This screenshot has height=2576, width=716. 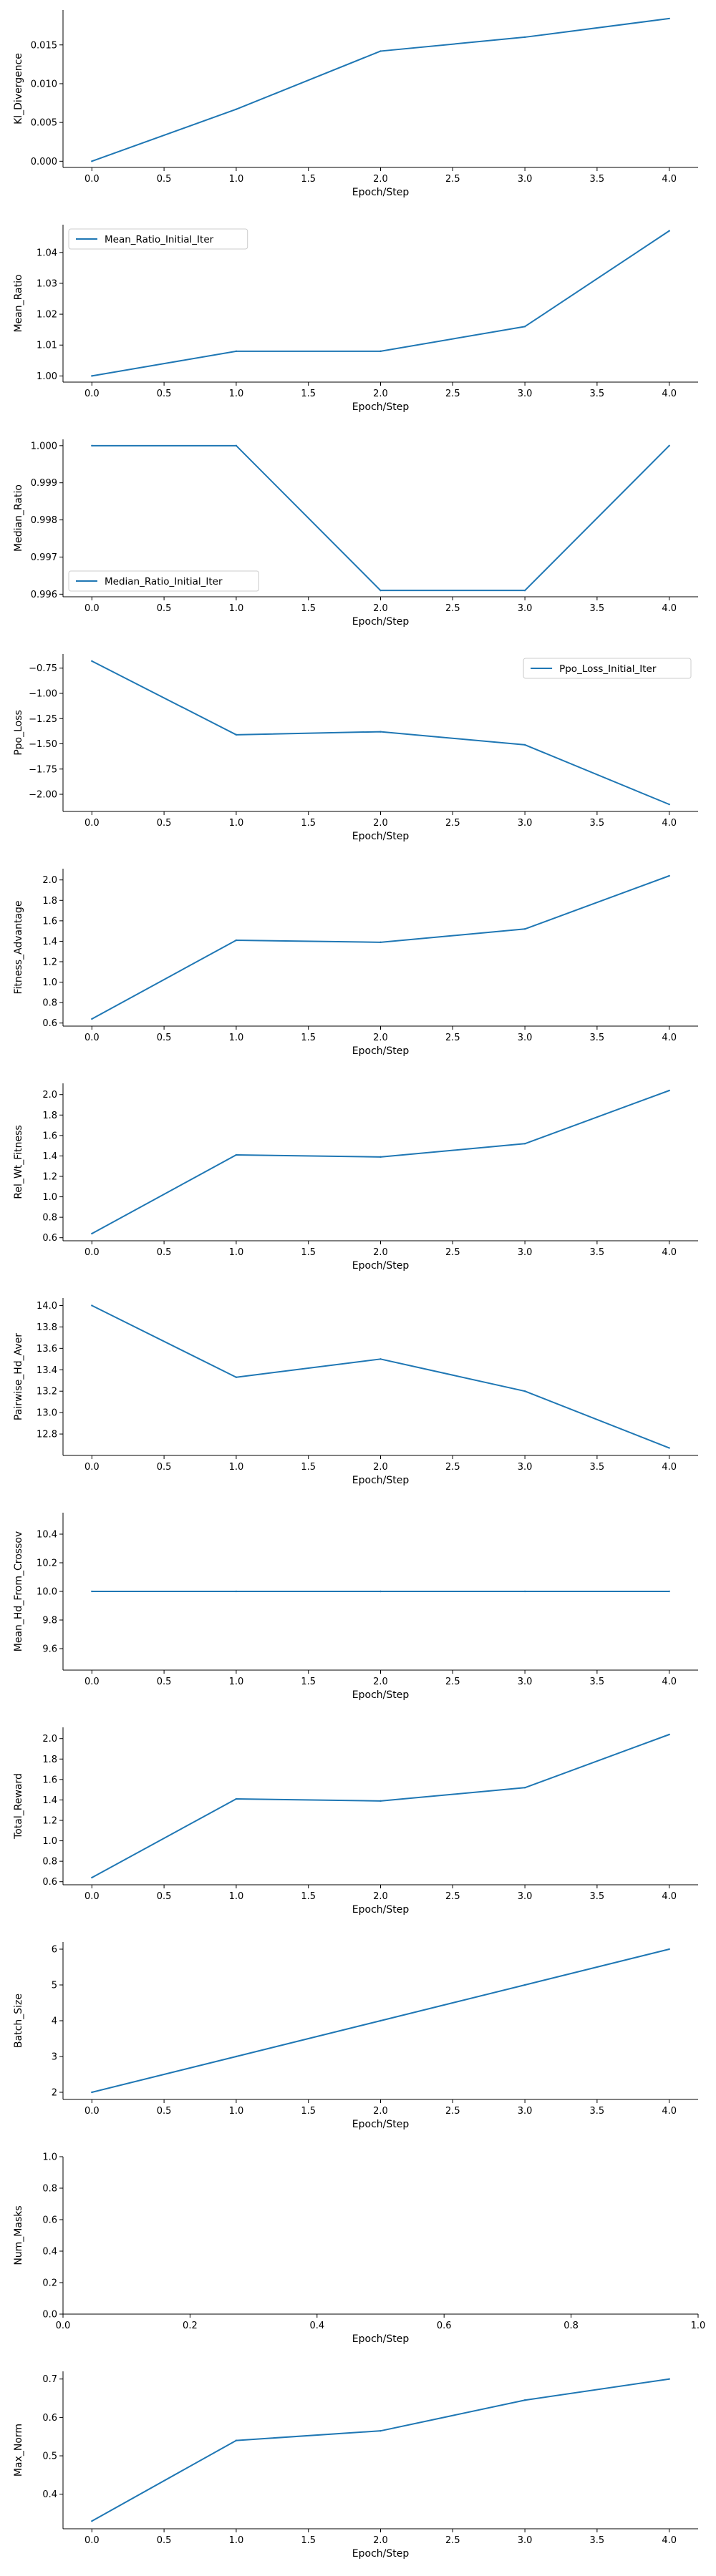 I want to click on y-axis-label: Median_Ratio, so click(x=18, y=518).